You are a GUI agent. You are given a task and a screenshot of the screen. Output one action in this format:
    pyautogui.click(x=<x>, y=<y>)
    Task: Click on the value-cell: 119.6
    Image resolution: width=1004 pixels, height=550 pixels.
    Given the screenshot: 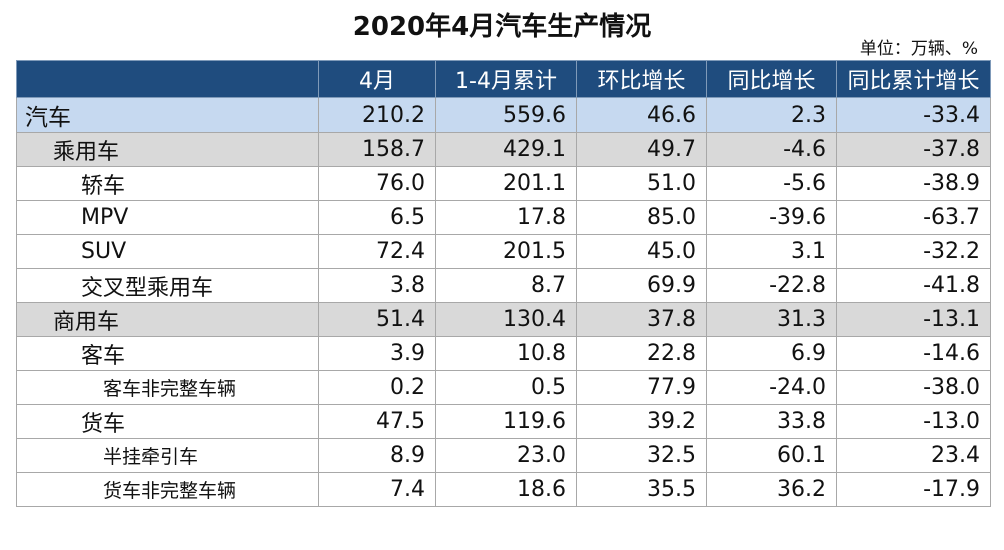 What is the action you would take?
    pyautogui.click(x=506, y=421)
    